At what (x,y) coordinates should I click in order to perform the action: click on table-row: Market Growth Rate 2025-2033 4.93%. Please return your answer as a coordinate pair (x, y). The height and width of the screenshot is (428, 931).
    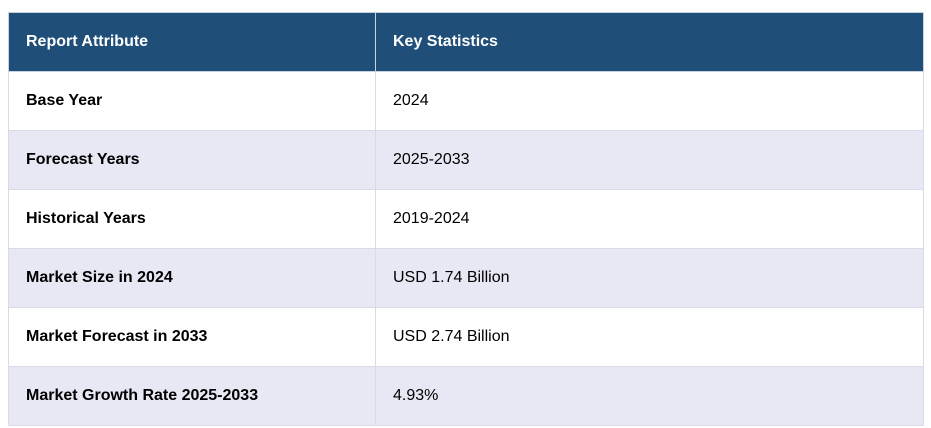
    Looking at the image, I should click on (466, 396).